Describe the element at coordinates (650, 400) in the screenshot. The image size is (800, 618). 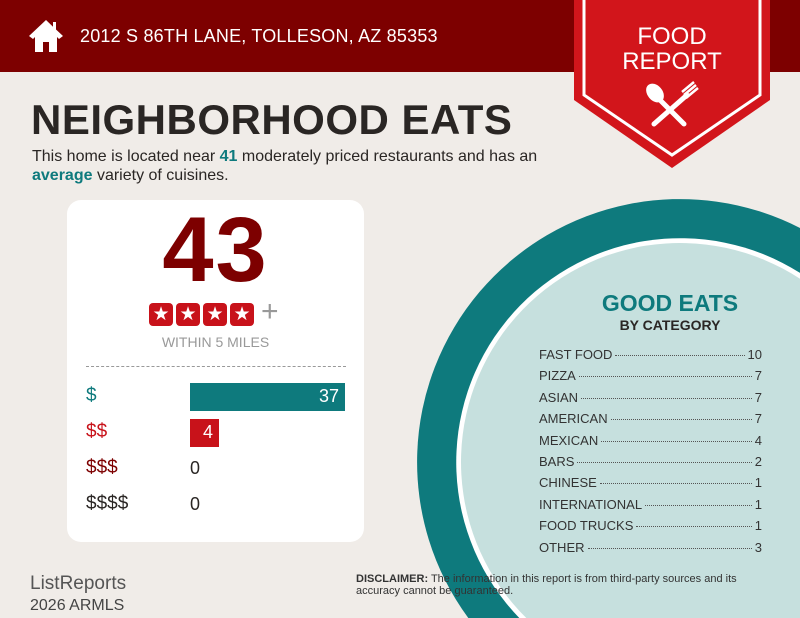
I see `category-row: ASIAN 7` at that location.